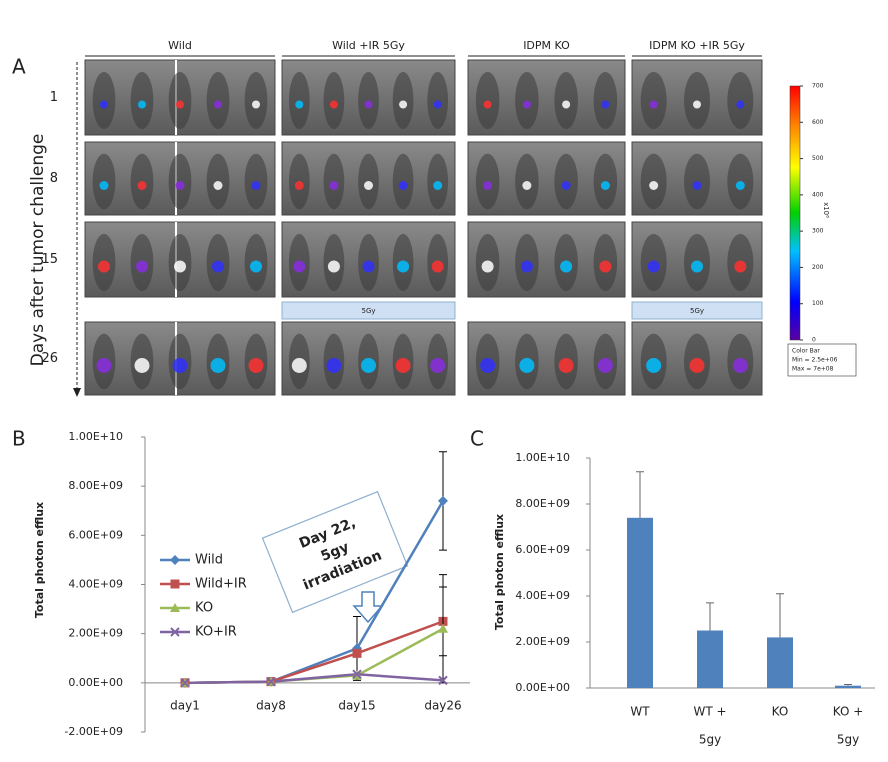  I want to click on y-tick-label: 2.00E+09, so click(542, 641).